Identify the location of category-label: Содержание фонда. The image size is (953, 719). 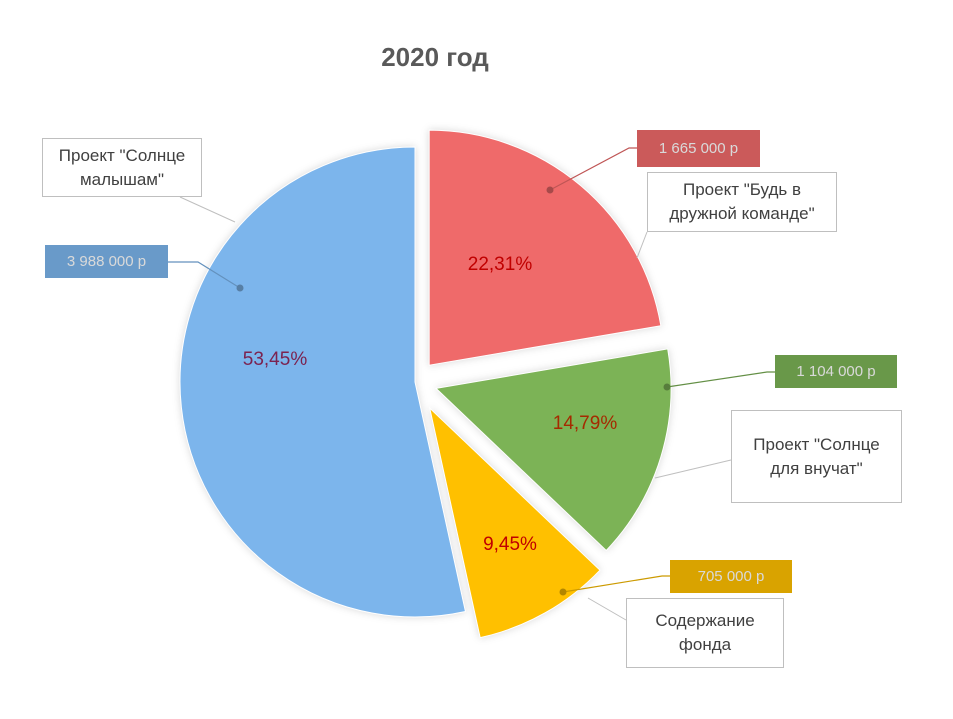
(705, 633).